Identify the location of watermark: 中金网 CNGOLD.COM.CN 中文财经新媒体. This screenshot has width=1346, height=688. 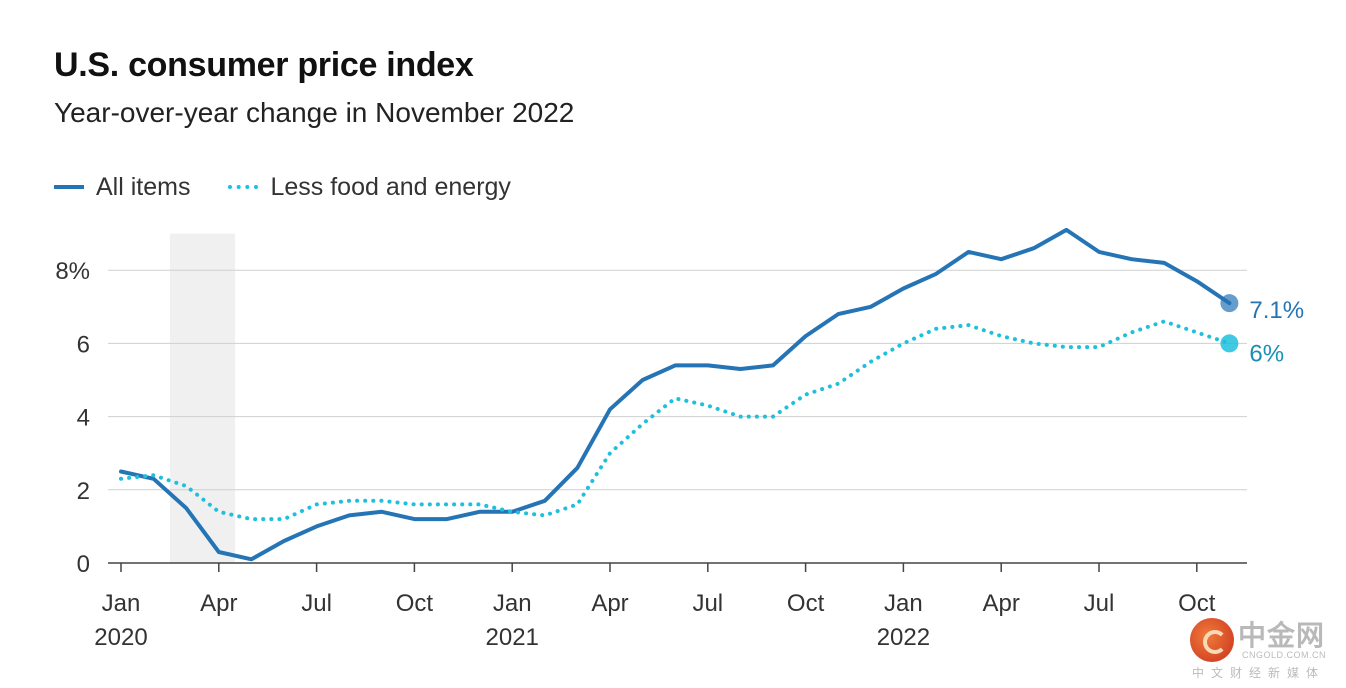
(1261, 644).